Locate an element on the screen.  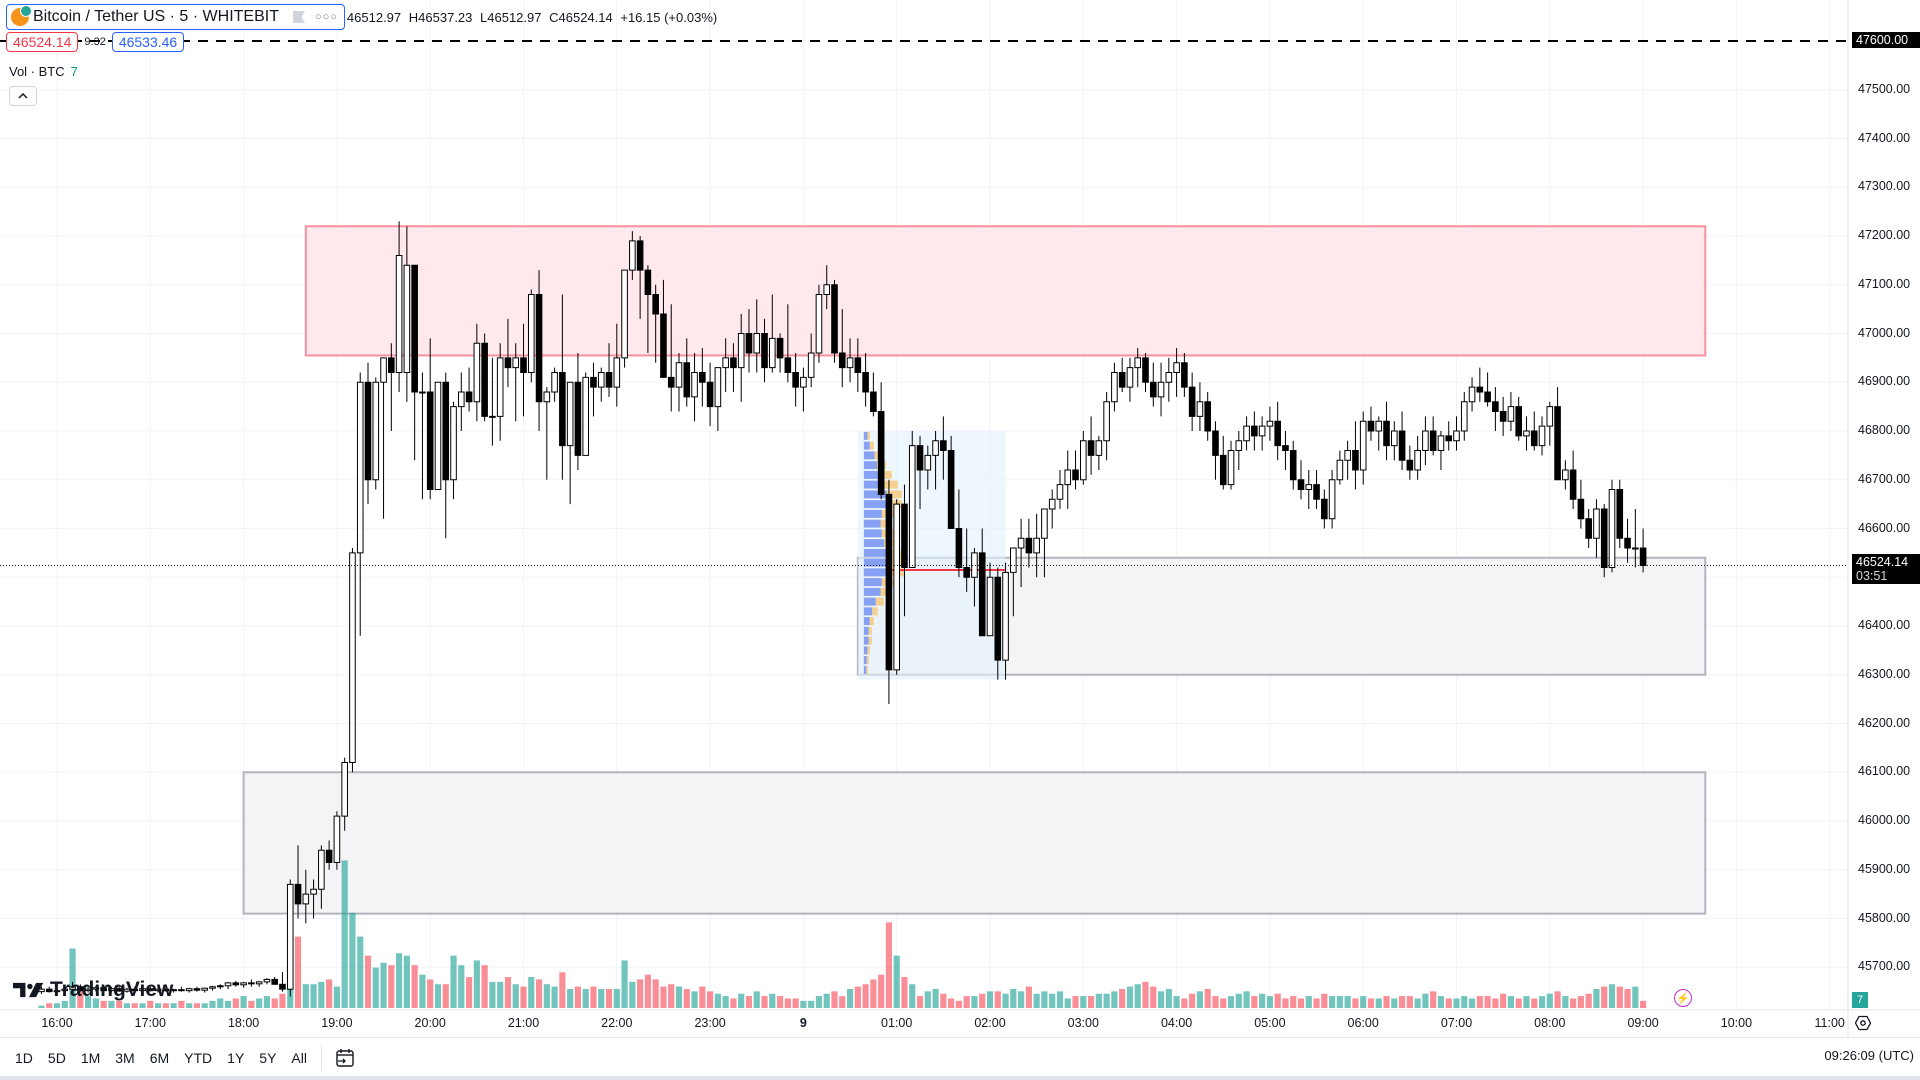
collapse-legend-button is located at coordinates (23, 96).